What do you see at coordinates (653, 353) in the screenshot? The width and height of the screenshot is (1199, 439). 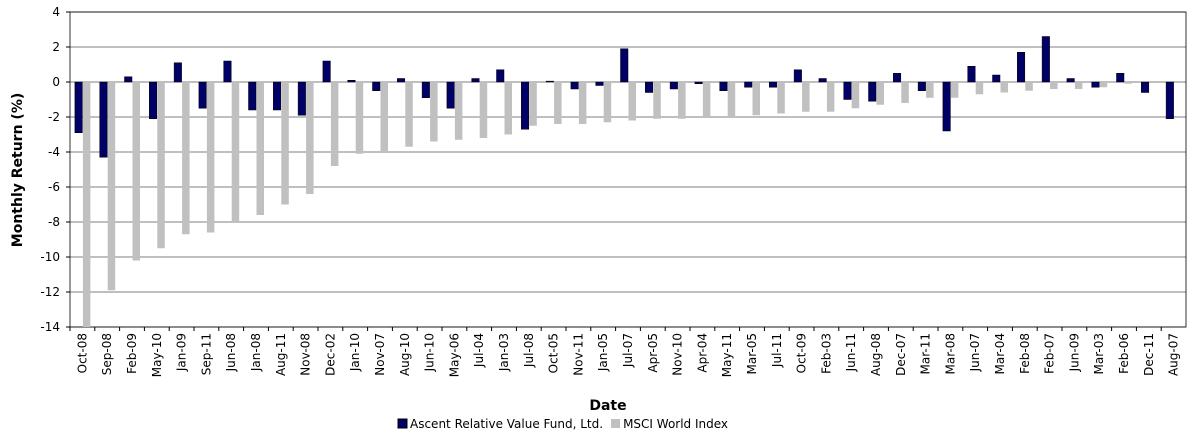 I see `x-tick-label: Apr-05` at bounding box center [653, 353].